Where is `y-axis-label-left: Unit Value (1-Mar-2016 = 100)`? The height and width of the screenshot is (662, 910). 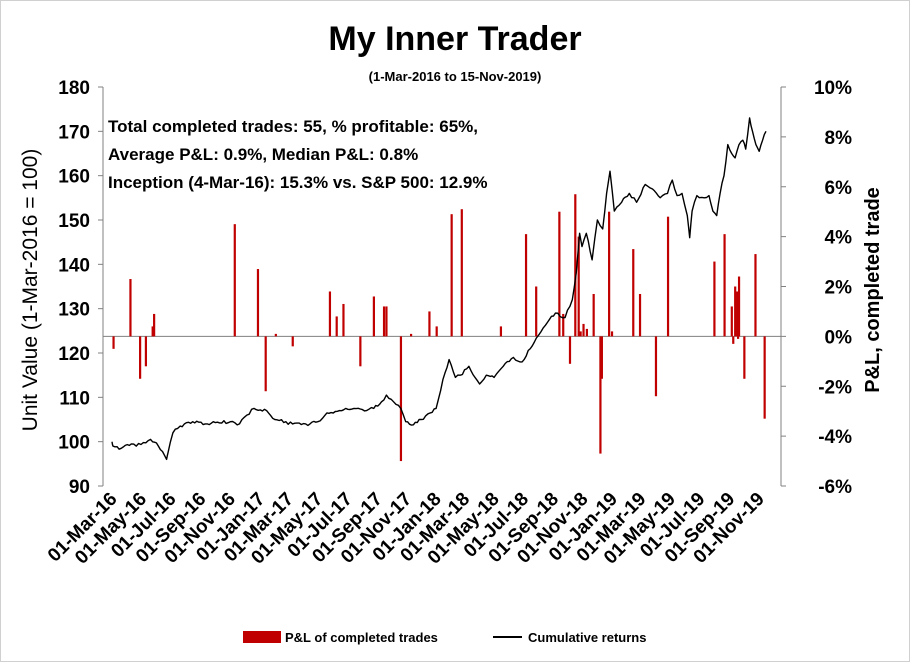 y-axis-label-left: Unit Value (1-Mar-2016 = 100) is located at coordinates (30, 290).